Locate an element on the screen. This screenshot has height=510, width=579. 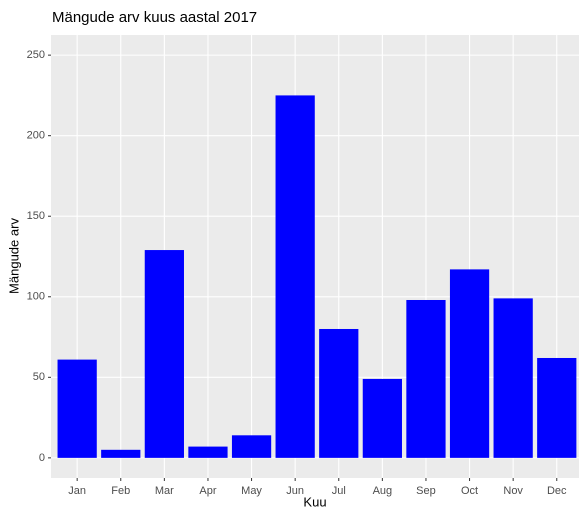
y-tick-label: 250 is located at coordinates (36, 55).